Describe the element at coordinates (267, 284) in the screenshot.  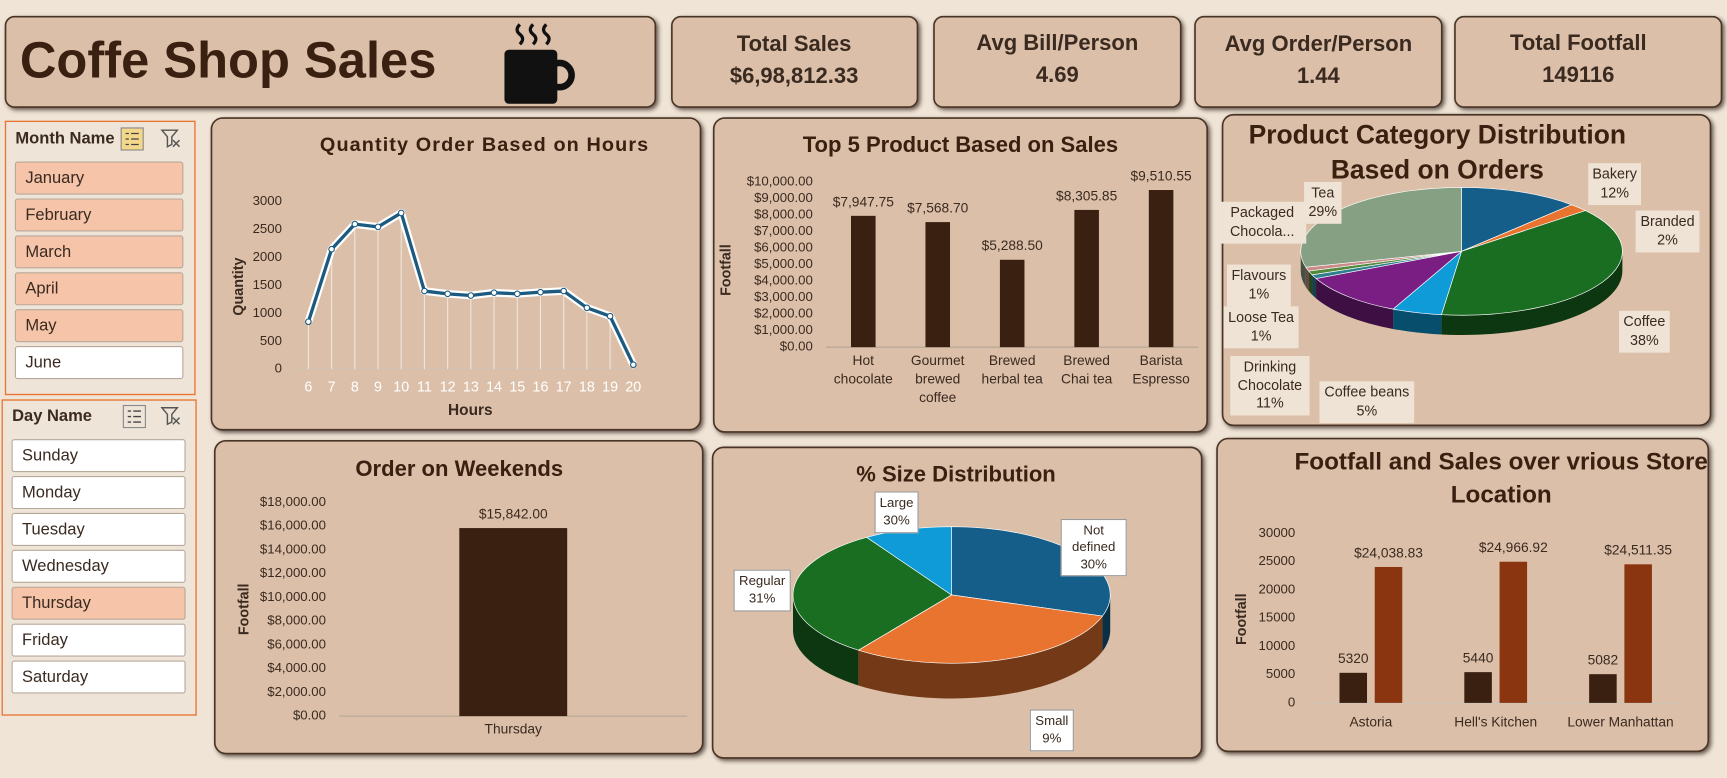
I see `y-tick-label: 1500` at that location.